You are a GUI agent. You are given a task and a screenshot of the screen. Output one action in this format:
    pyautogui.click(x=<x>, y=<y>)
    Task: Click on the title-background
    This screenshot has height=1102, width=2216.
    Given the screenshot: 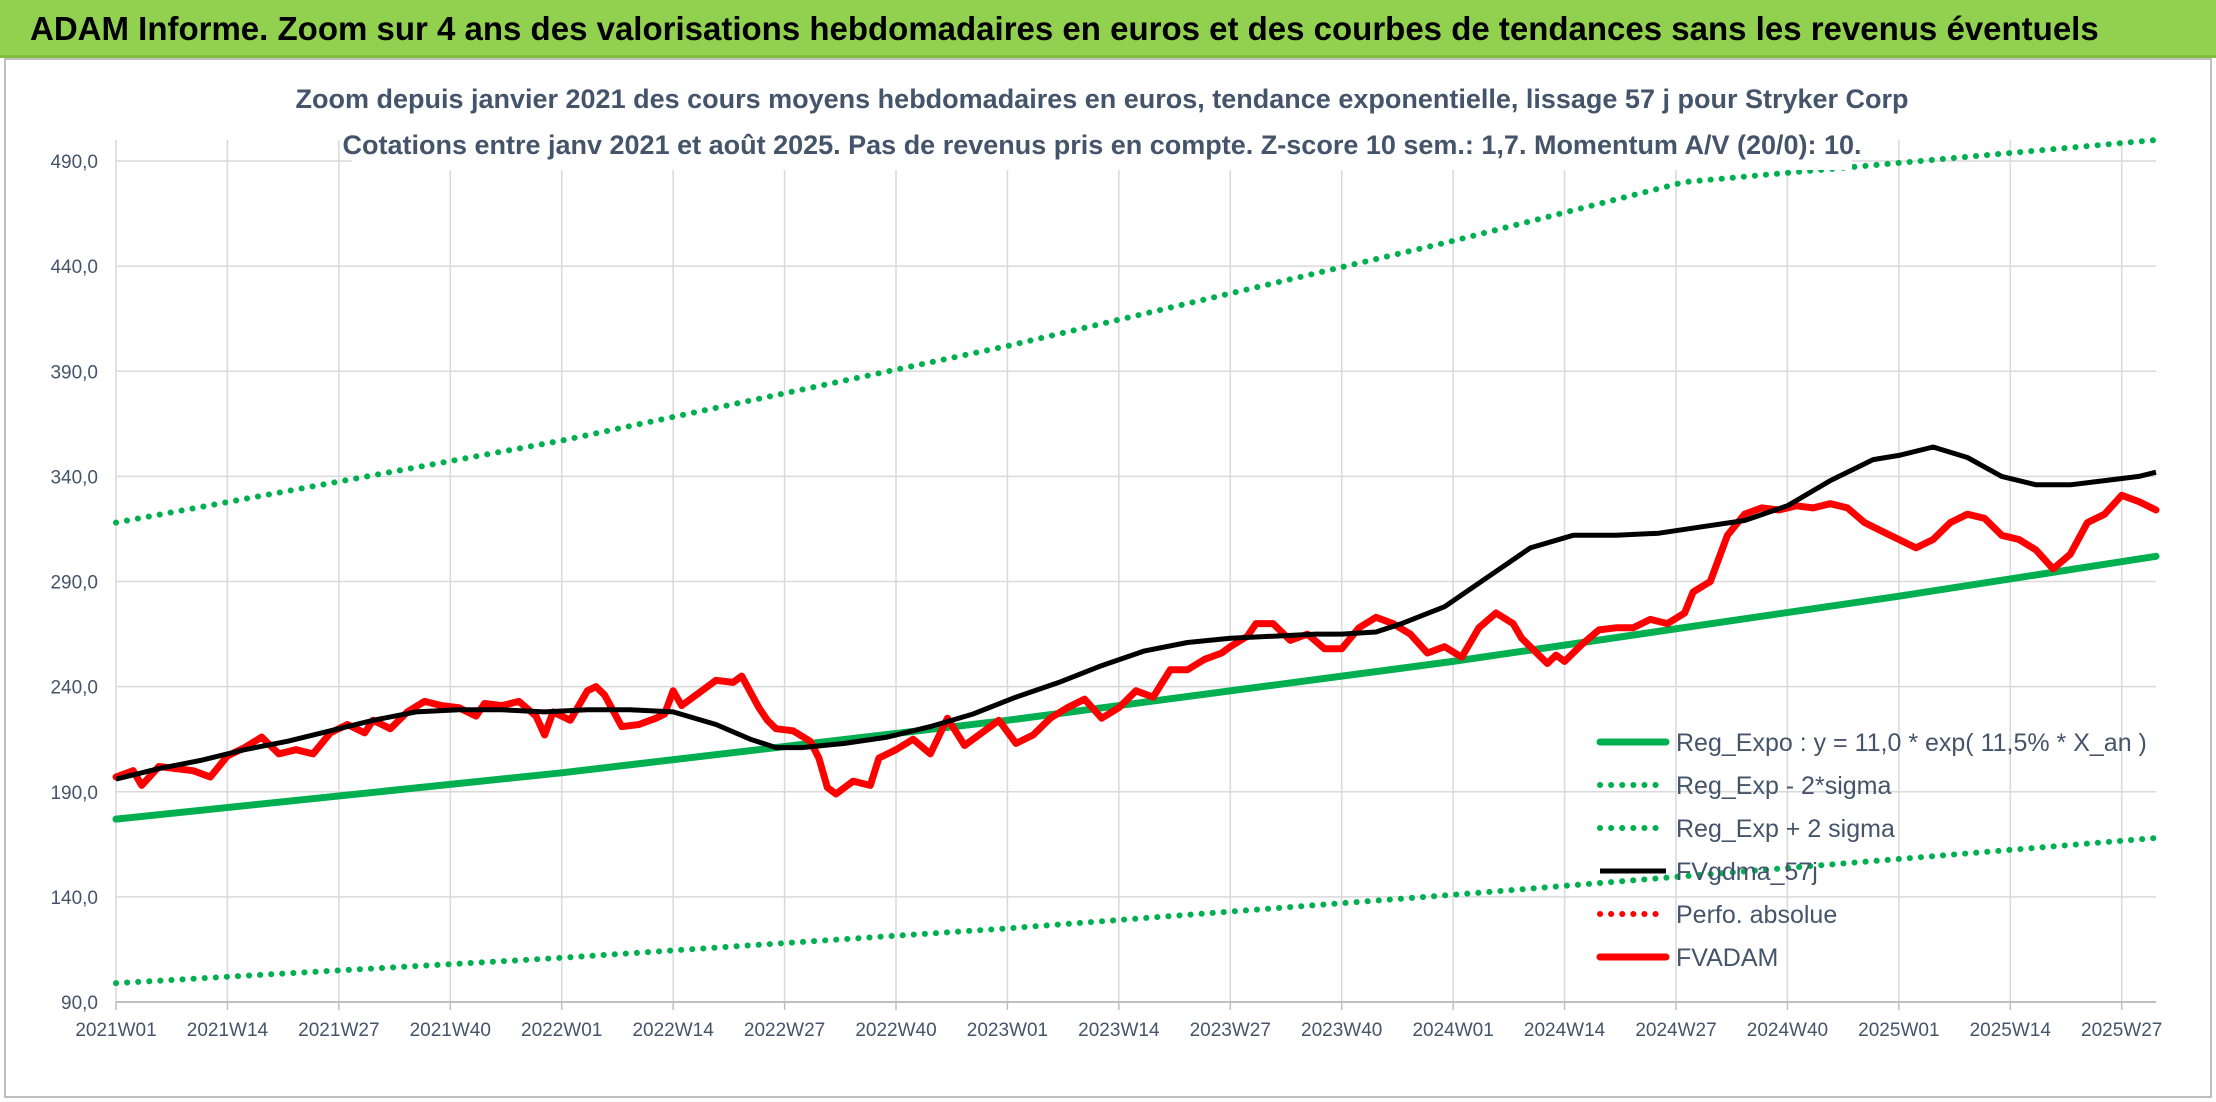 What is the action you would take?
    pyautogui.click(x=1102, y=117)
    